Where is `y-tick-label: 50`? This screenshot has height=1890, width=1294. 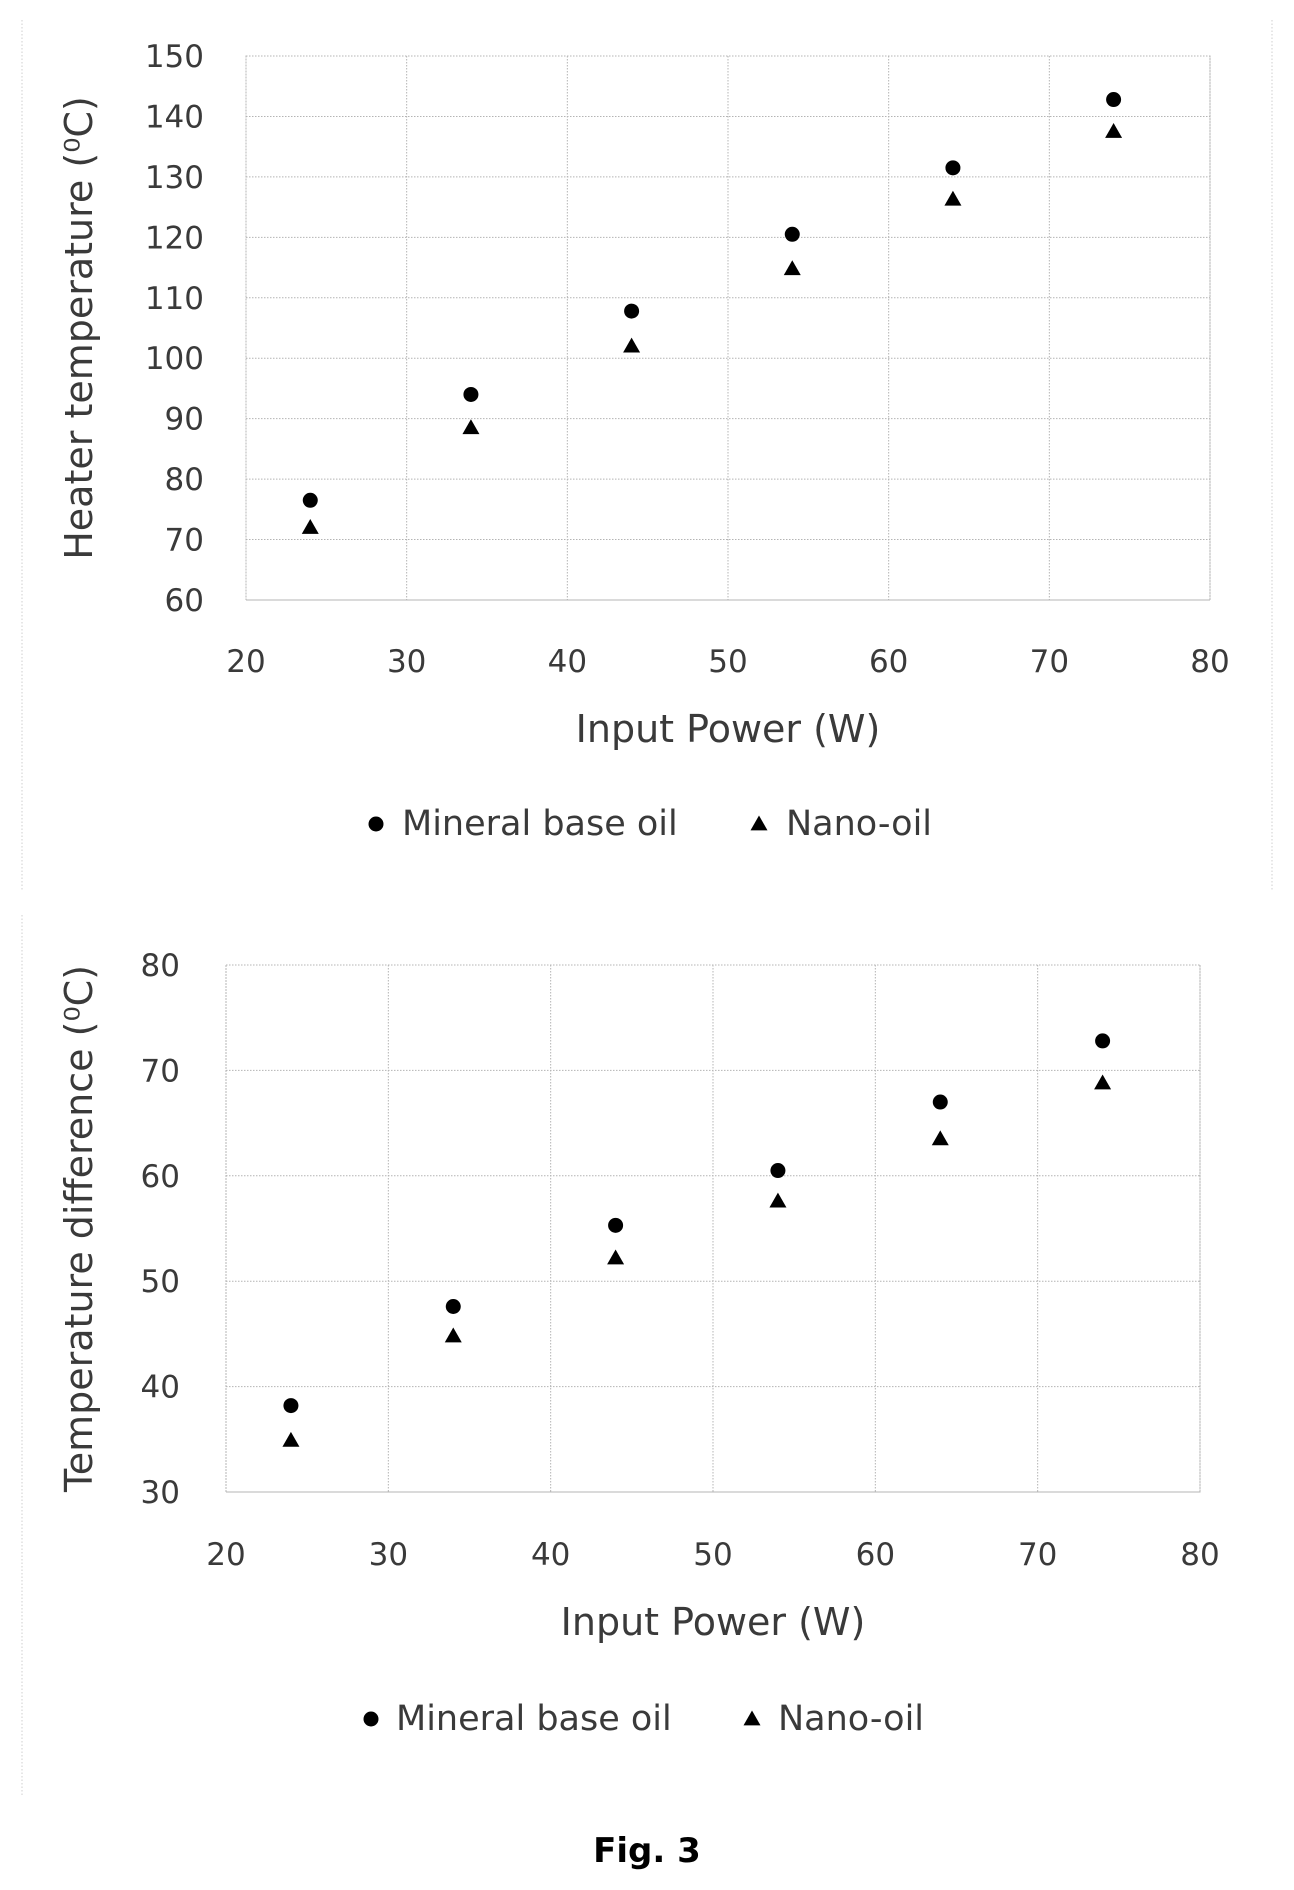
y-tick-label: 50 is located at coordinates (160, 1282).